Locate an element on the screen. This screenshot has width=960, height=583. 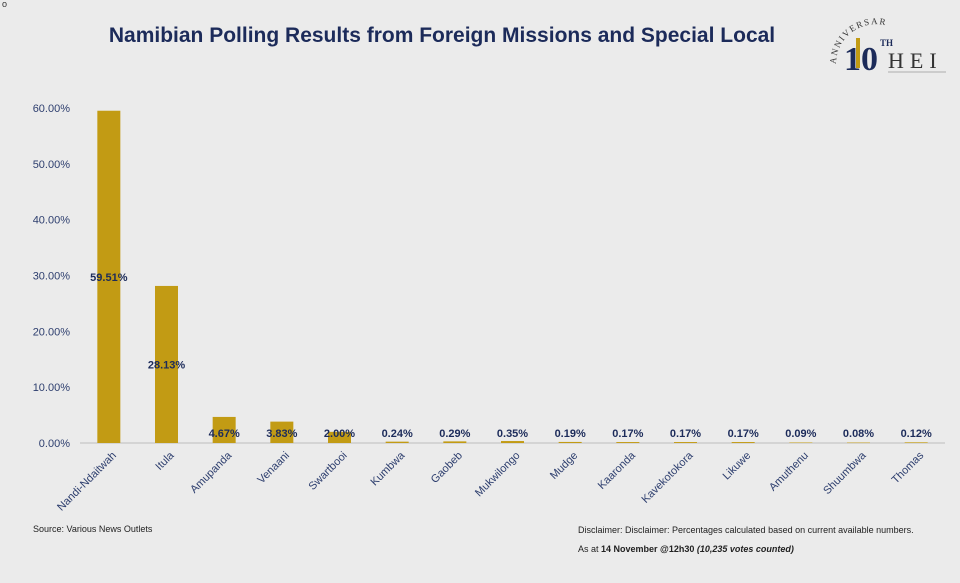
data-label: 2.00% is located at coordinates (339, 434).